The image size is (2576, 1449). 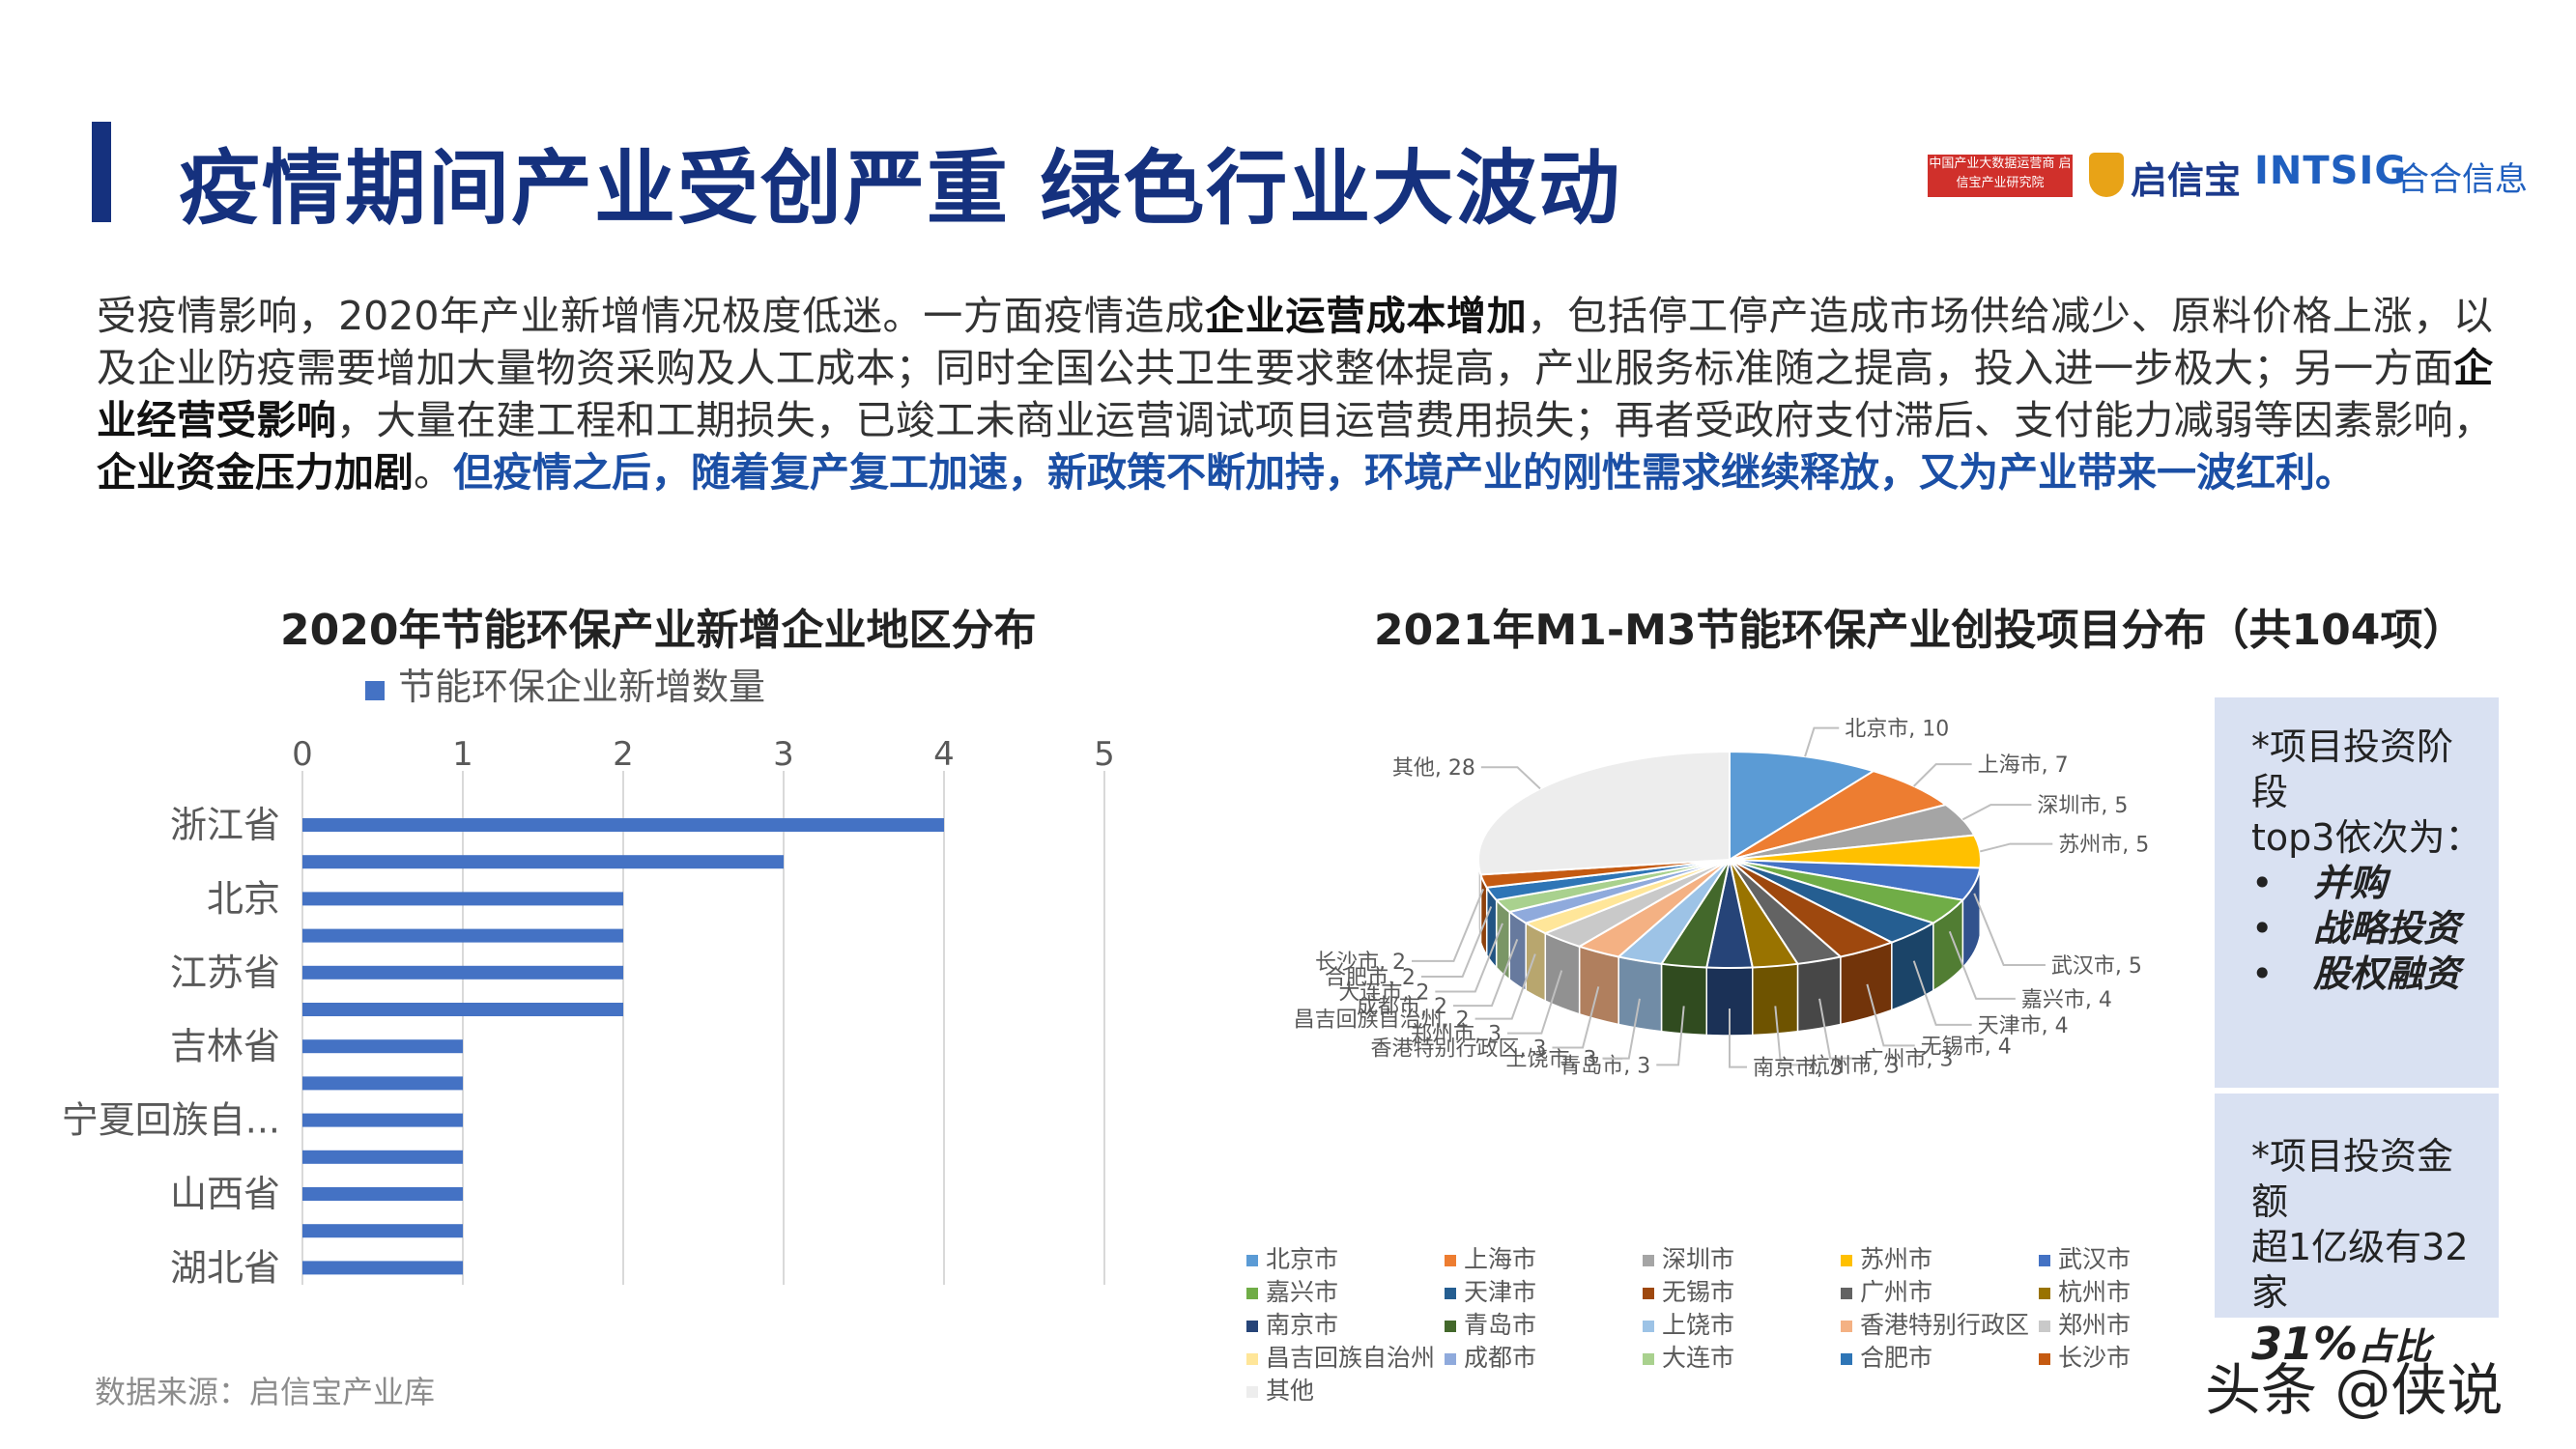 What do you see at coordinates (225, 1267) in the screenshot?
I see `bar-category-label: 湖北省` at bounding box center [225, 1267].